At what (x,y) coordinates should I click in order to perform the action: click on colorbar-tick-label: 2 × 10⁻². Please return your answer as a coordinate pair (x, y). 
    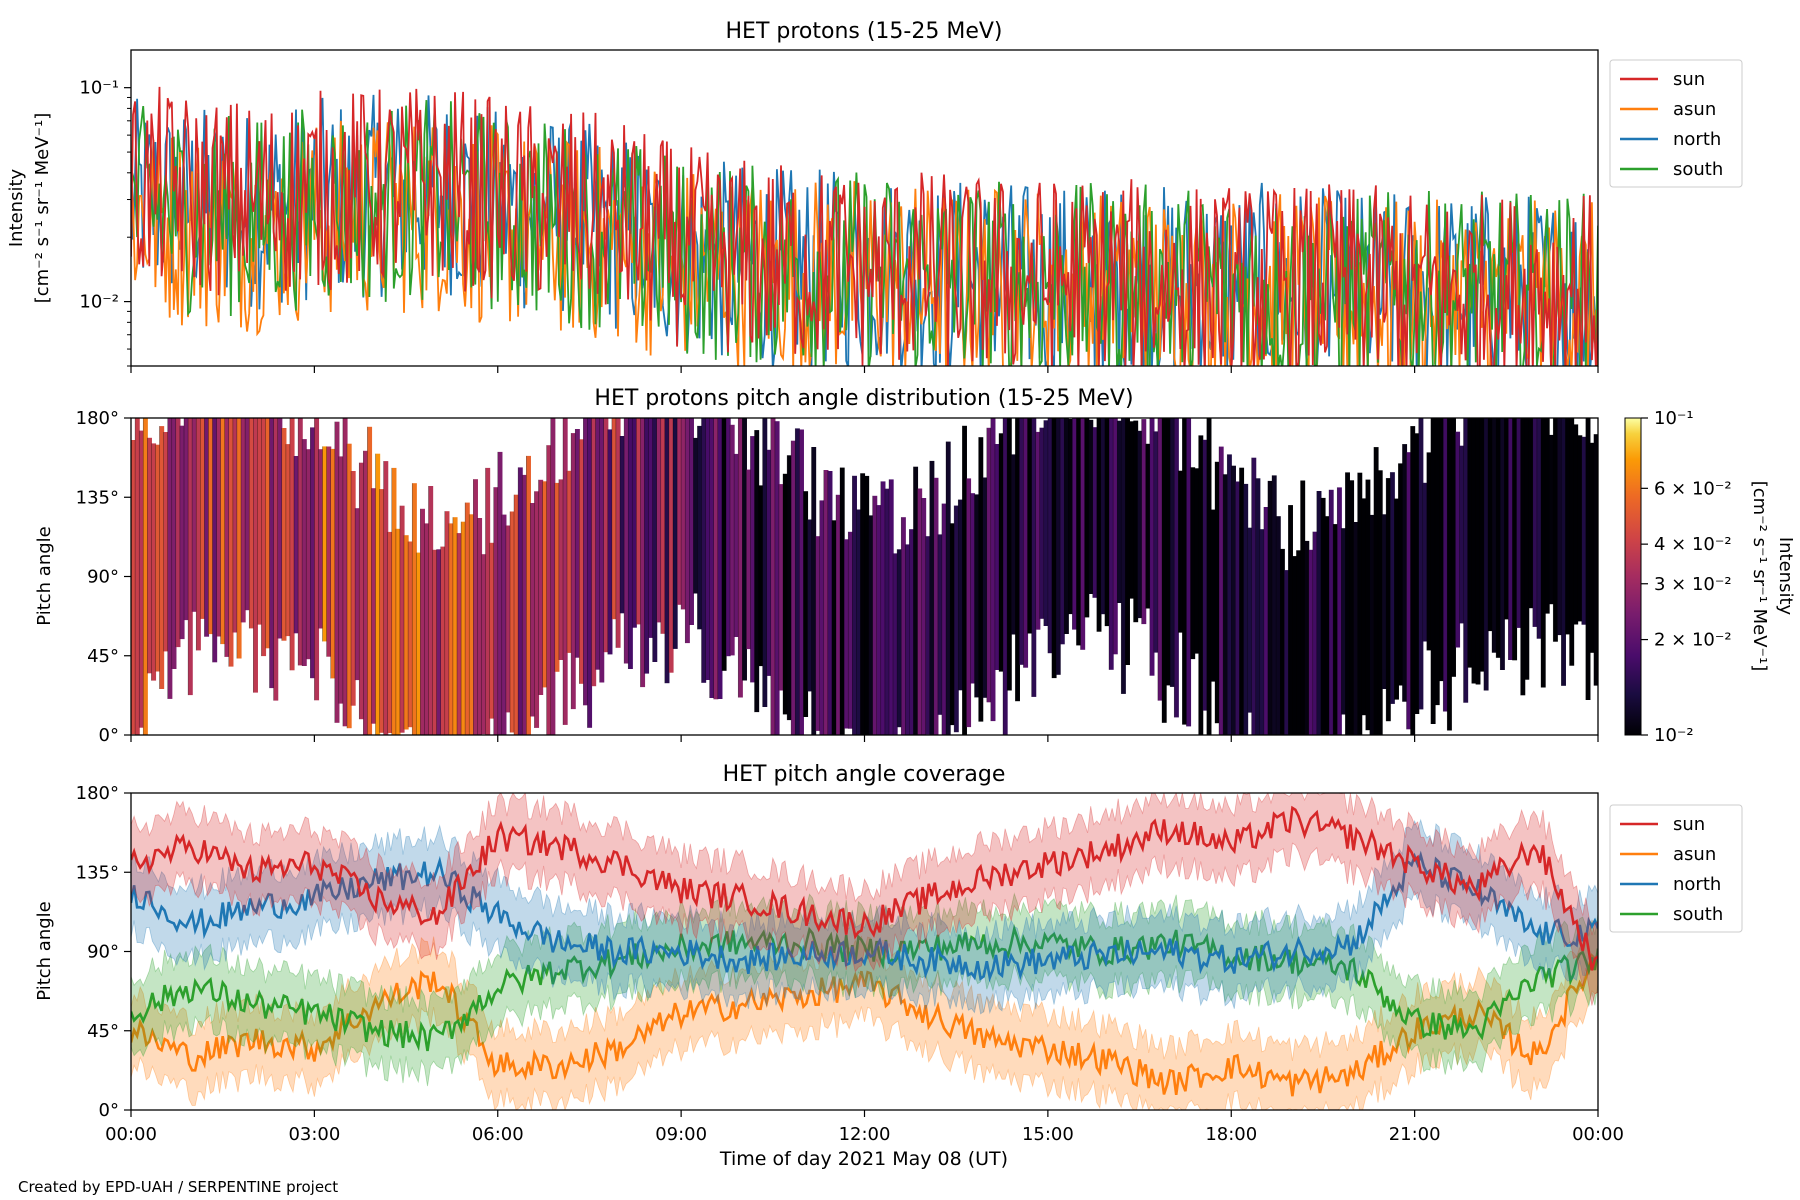
    Looking at the image, I should click on (1693, 640).